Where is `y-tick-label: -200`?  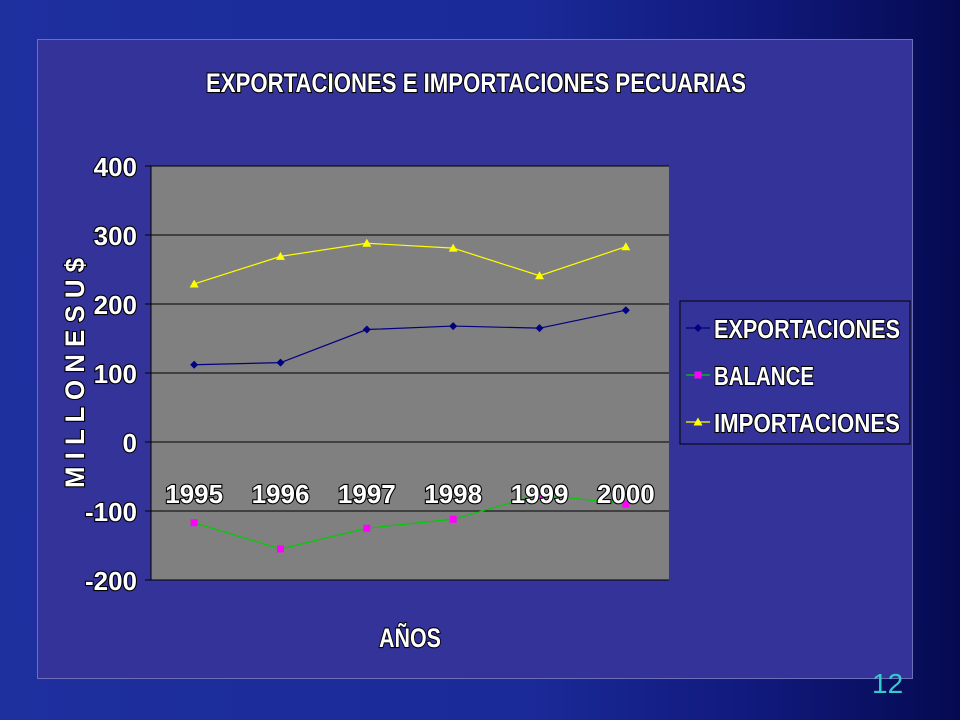 y-tick-label: -200 is located at coordinates (111, 581).